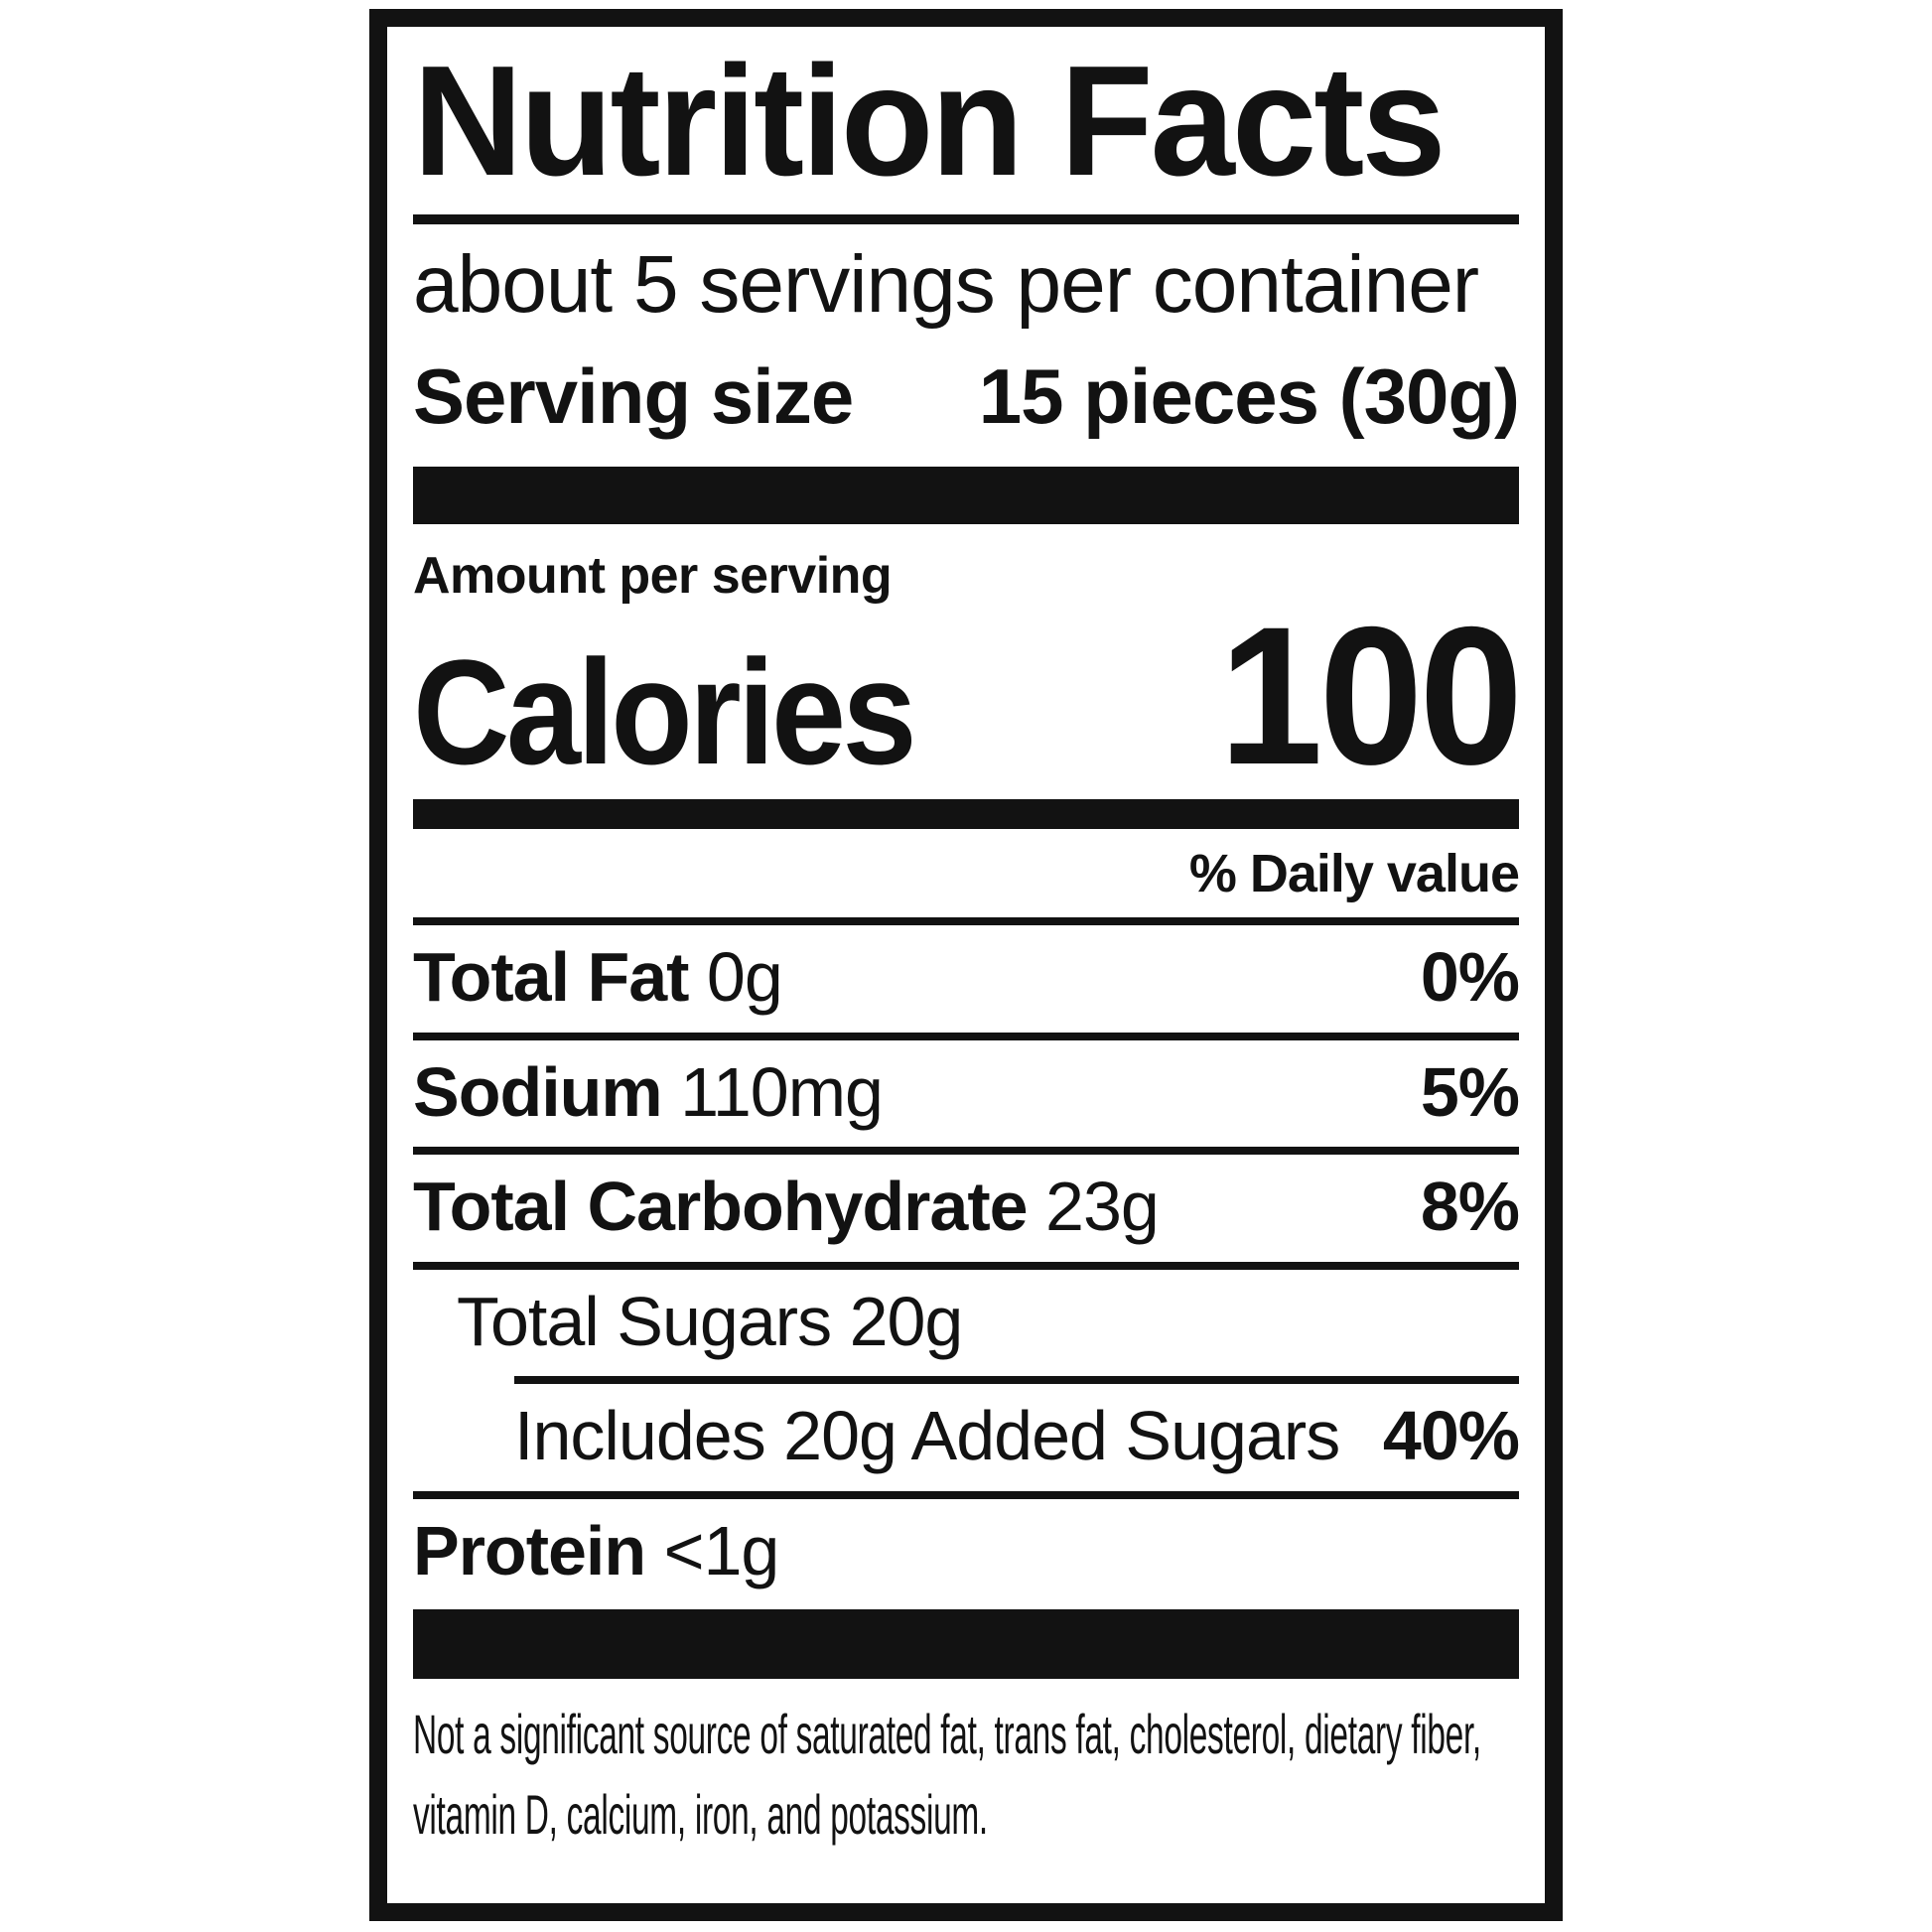  Describe the element at coordinates (966, 921) in the screenshot. I see `daily-value-divider-rule` at that location.